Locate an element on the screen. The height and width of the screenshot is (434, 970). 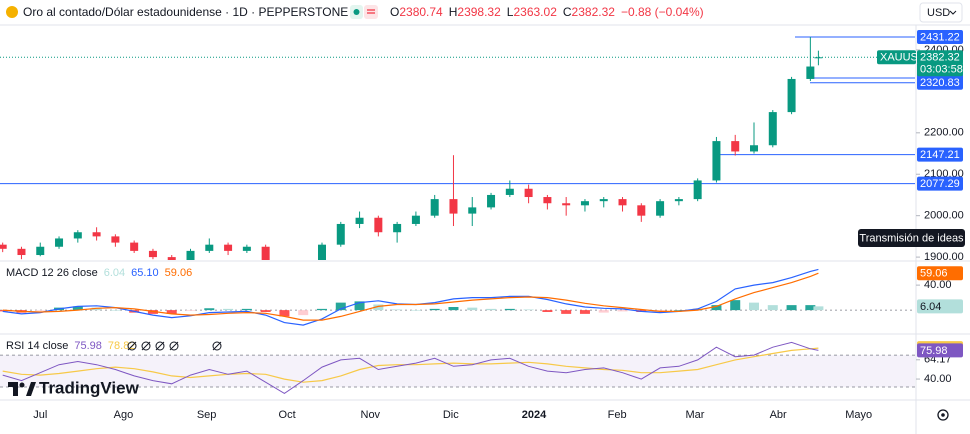
symbol-label-box is located at coordinates (896, 57).